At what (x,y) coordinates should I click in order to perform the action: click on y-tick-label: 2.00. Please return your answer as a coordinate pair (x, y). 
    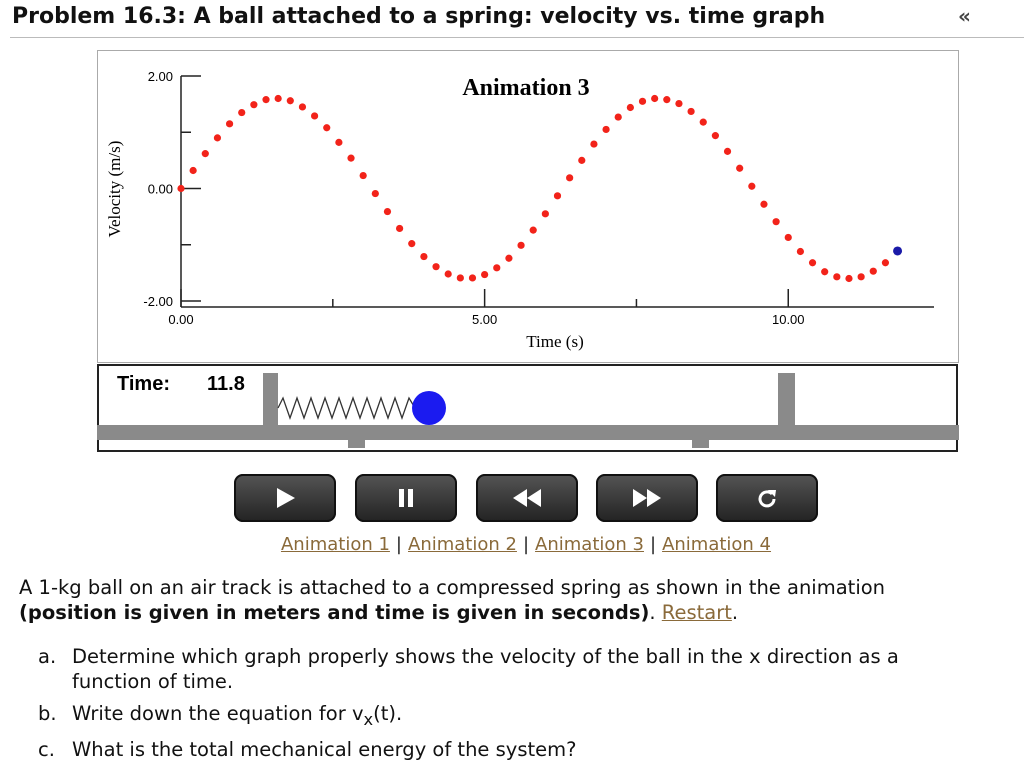
    Looking at the image, I should click on (160, 76).